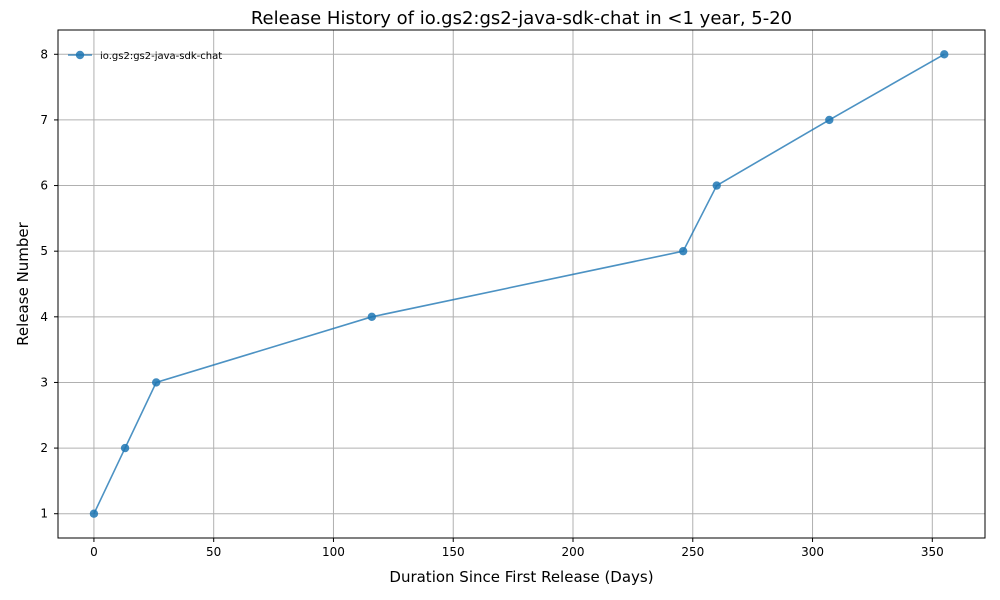  I want to click on y-tick-label: 6, so click(44, 186).